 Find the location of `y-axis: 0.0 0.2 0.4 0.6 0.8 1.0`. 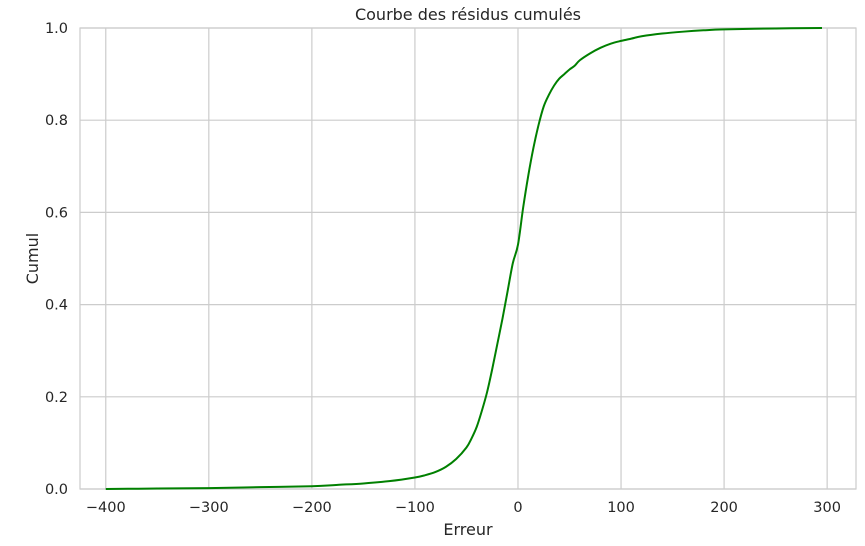

y-axis: 0.0 0.2 0.4 0.6 0.8 1.0 is located at coordinates (56, 259).